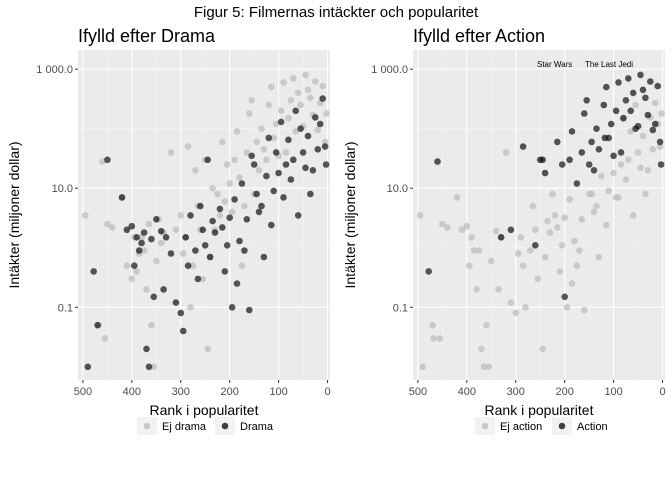  I want to click on y-tick-label: 0.1, so click(400, 308).